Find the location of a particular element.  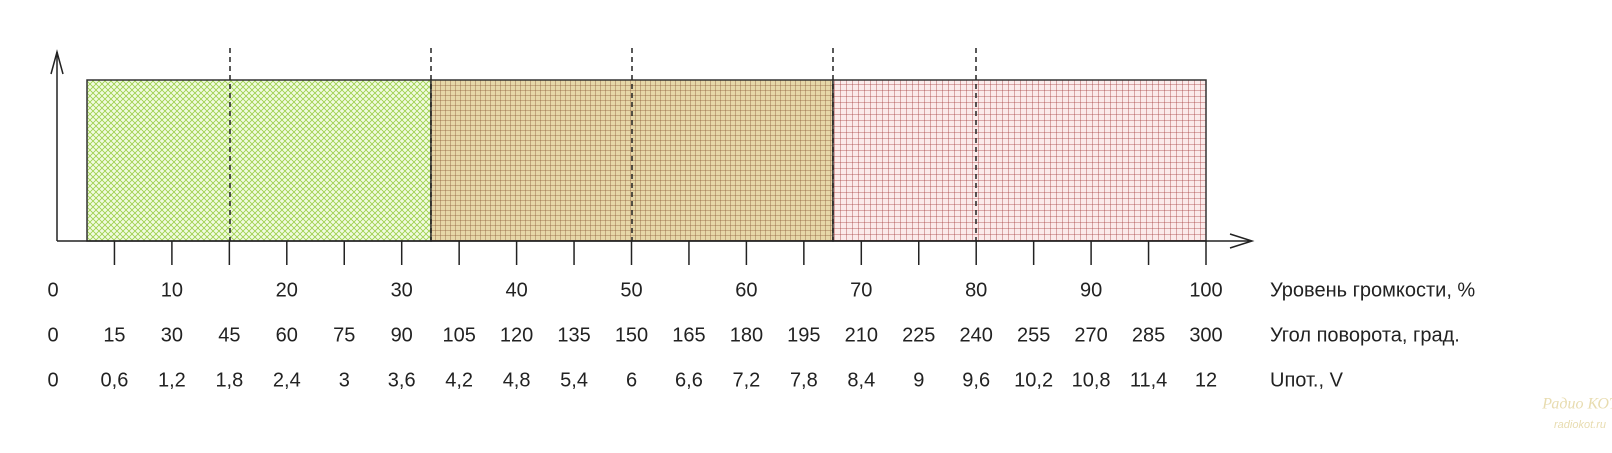

scale-label: 12 is located at coordinates (1206, 380).